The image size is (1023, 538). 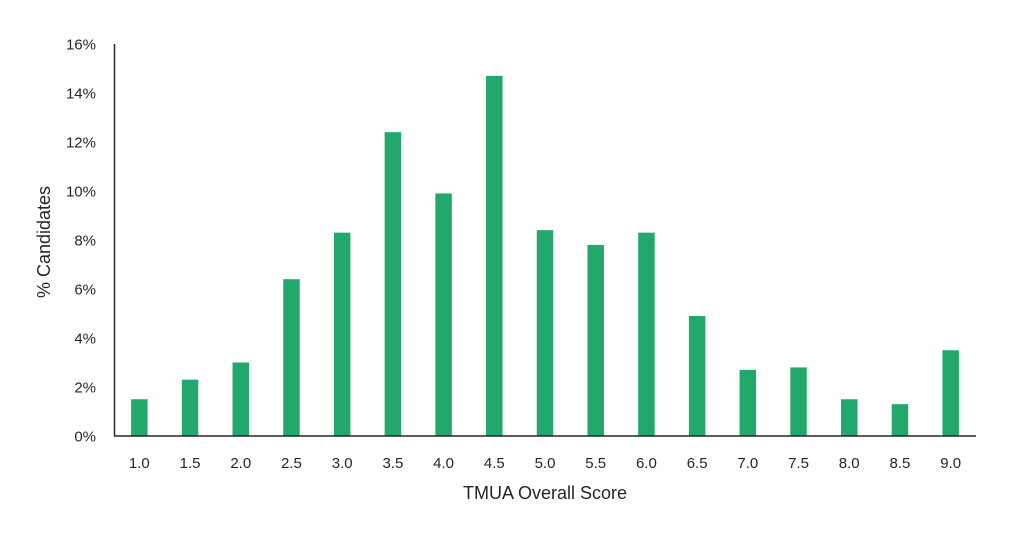 I want to click on y-axis-title: % Candidates, so click(x=44, y=242).